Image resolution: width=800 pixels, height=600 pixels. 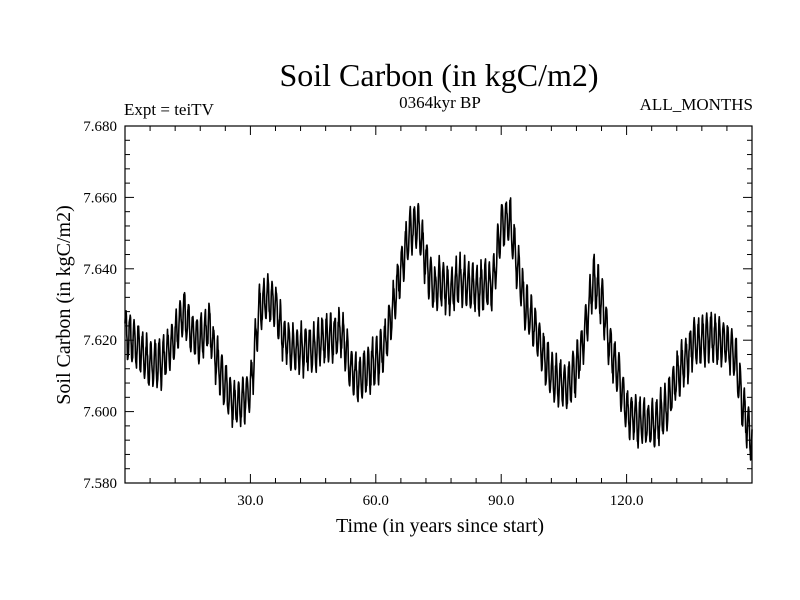 I want to click on x-tick-label: 120.0, so click(x=627, y=501).